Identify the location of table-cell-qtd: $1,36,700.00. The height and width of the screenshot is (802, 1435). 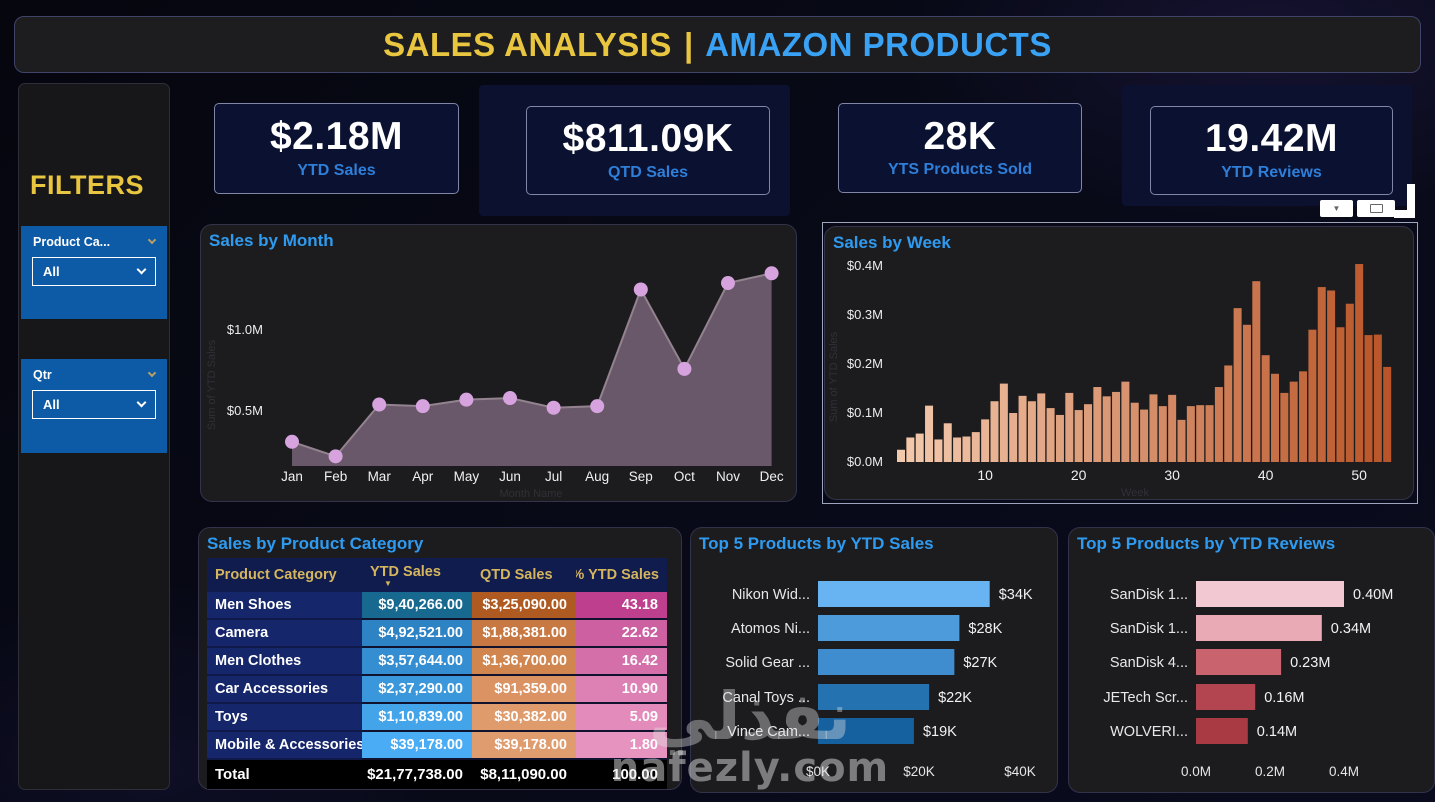
(524, 662).